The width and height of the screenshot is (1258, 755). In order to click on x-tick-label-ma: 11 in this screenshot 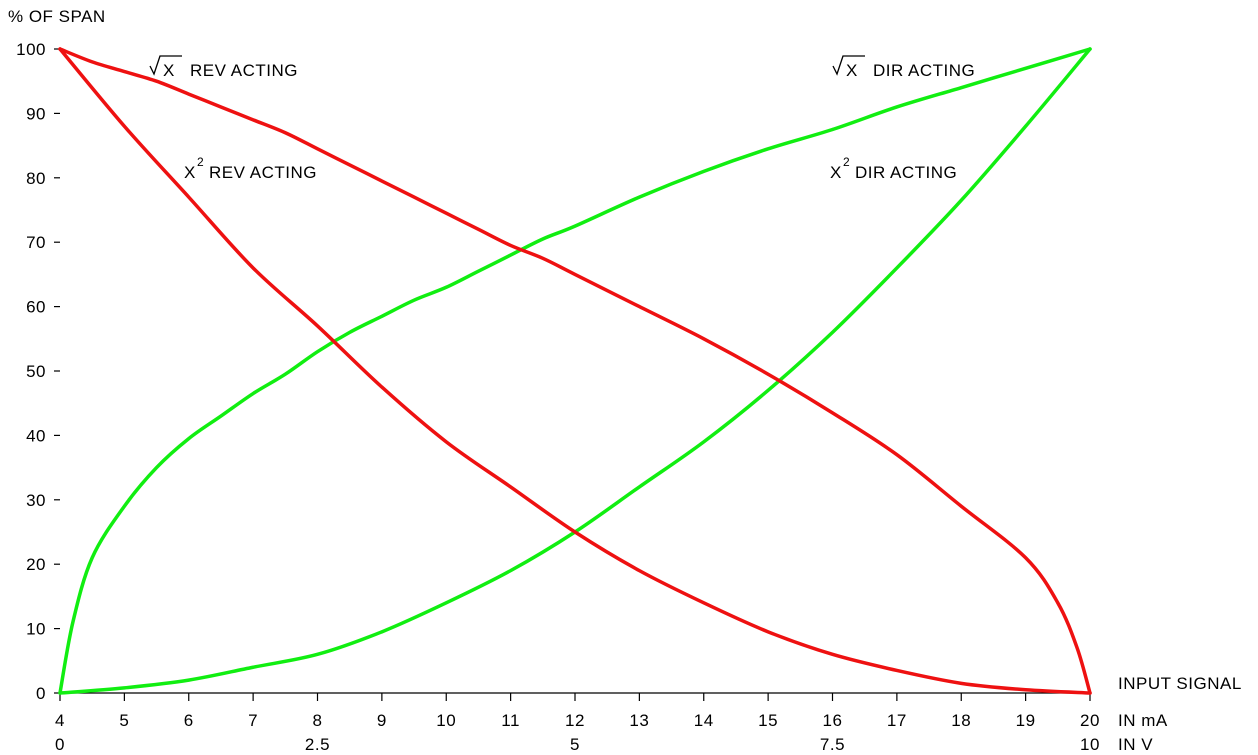, I will do `click(510, 720)`.